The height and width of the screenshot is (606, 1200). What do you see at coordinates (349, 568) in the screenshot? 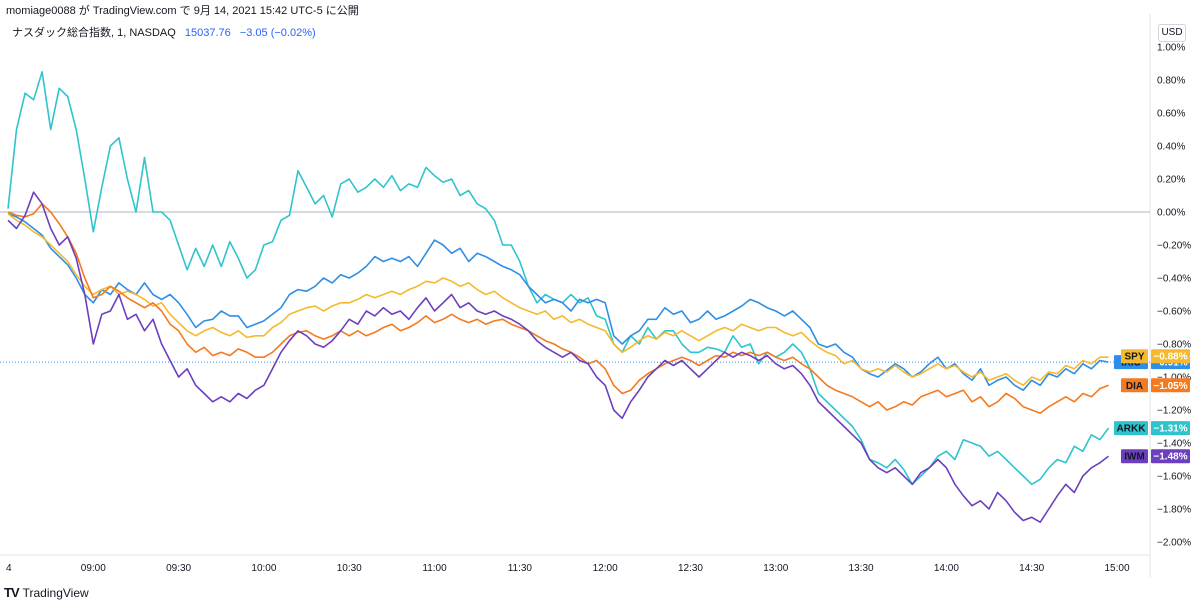
I see `x-tick-label: 10:30` at bounding box center [349, 568].